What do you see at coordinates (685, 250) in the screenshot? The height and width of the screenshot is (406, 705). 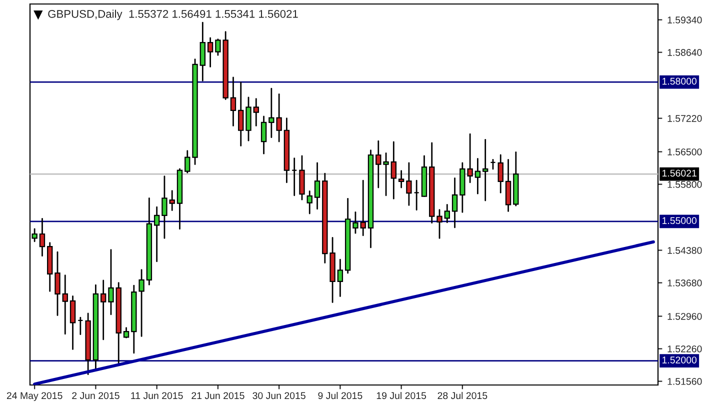 I see `y-tick-label: 1.54380` at bounding box center [685, 250].